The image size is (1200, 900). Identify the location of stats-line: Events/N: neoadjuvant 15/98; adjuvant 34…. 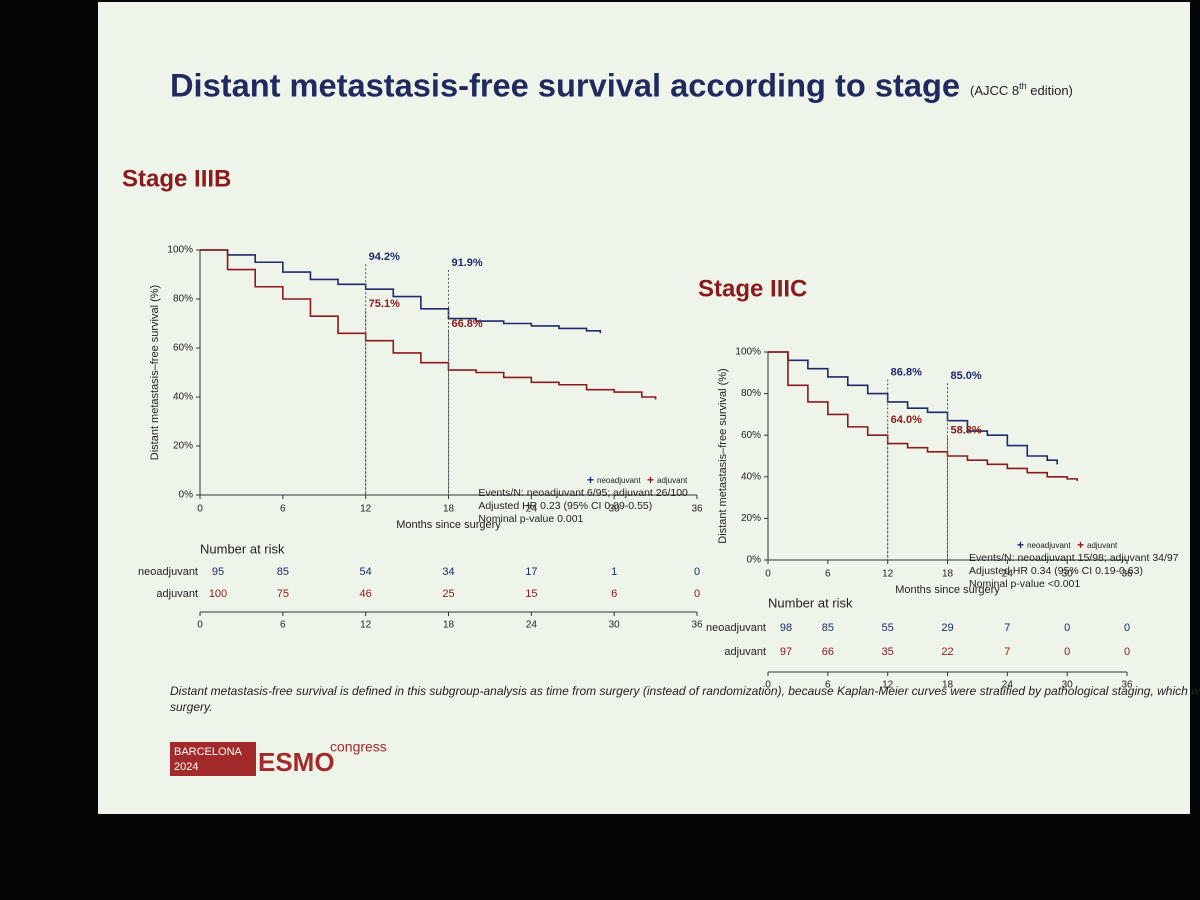
(1074, 558).